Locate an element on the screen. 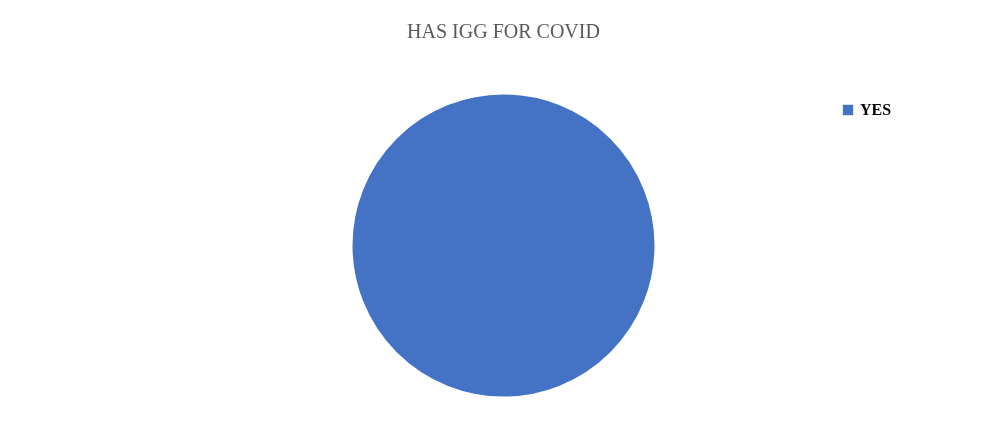 The width and height of the screenshot is (1007, 427). chart-title: HAS IGG FOR COVID is located at coordinates (503, 31).